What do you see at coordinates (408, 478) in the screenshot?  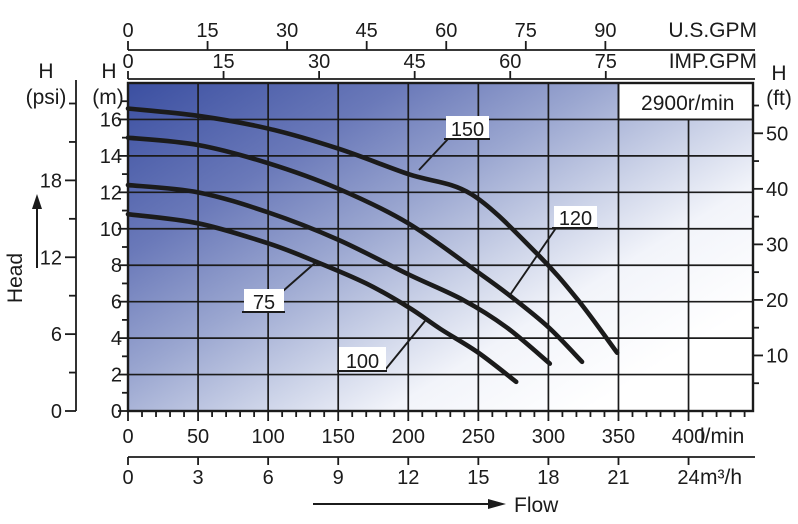 I see `m3h-tick-label: 12` at bounding box center [408, 478].